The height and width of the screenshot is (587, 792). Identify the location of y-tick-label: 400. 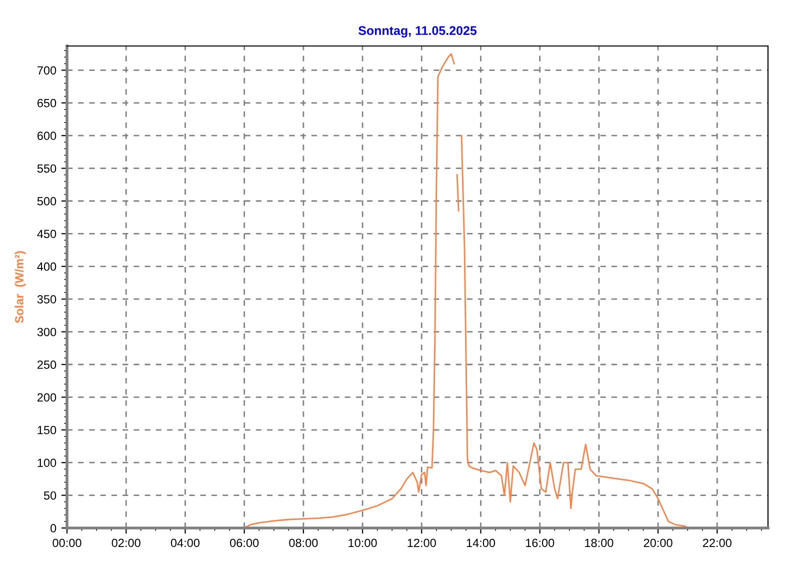
(46, 266).